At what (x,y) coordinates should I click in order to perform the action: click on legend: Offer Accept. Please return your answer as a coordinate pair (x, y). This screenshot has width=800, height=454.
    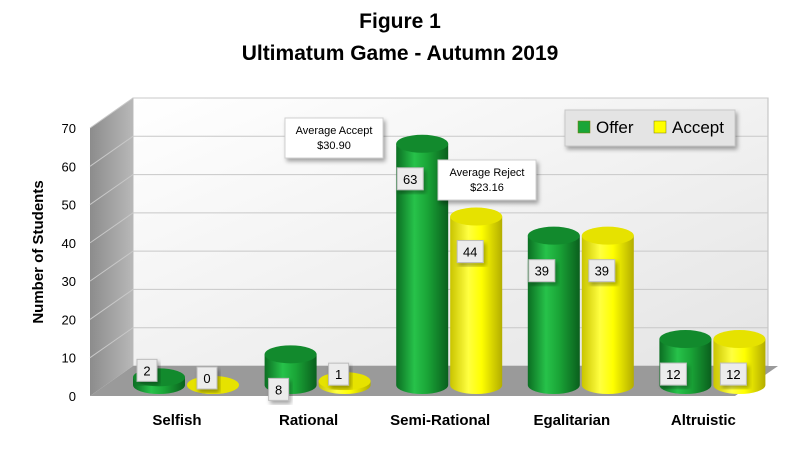
    Looking at the image, I should click on (650, 128).